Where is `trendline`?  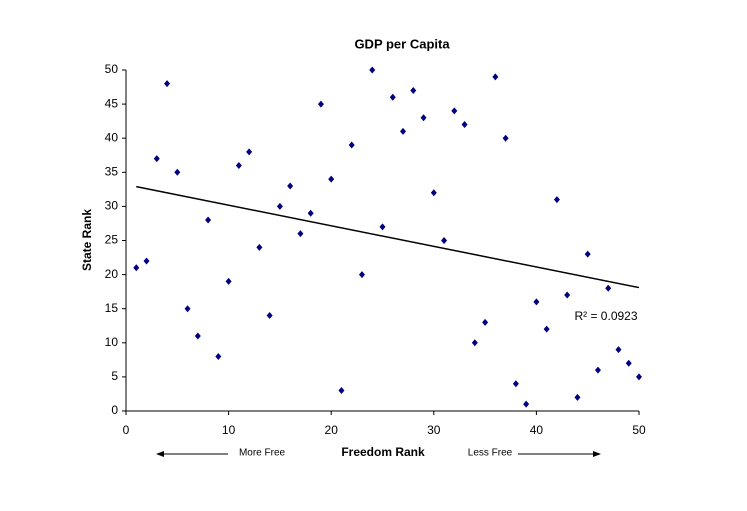
trendline is located at coordinates (388, 237).